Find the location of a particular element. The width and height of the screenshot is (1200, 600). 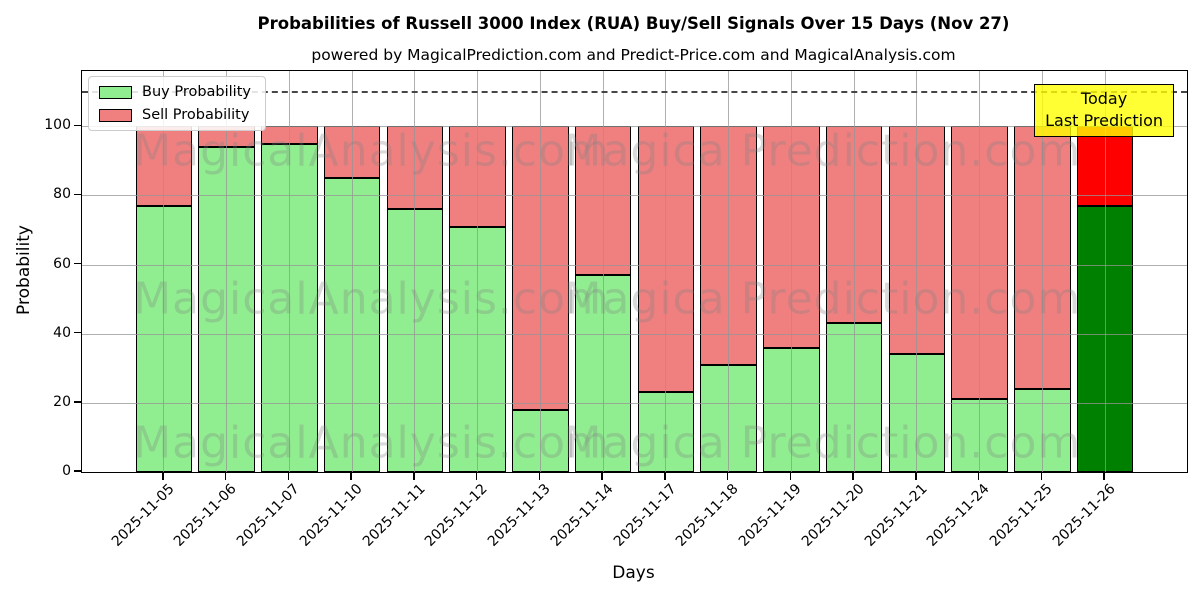

x-tick-label: 2025-11-05 is located at coordinates (143, 515).